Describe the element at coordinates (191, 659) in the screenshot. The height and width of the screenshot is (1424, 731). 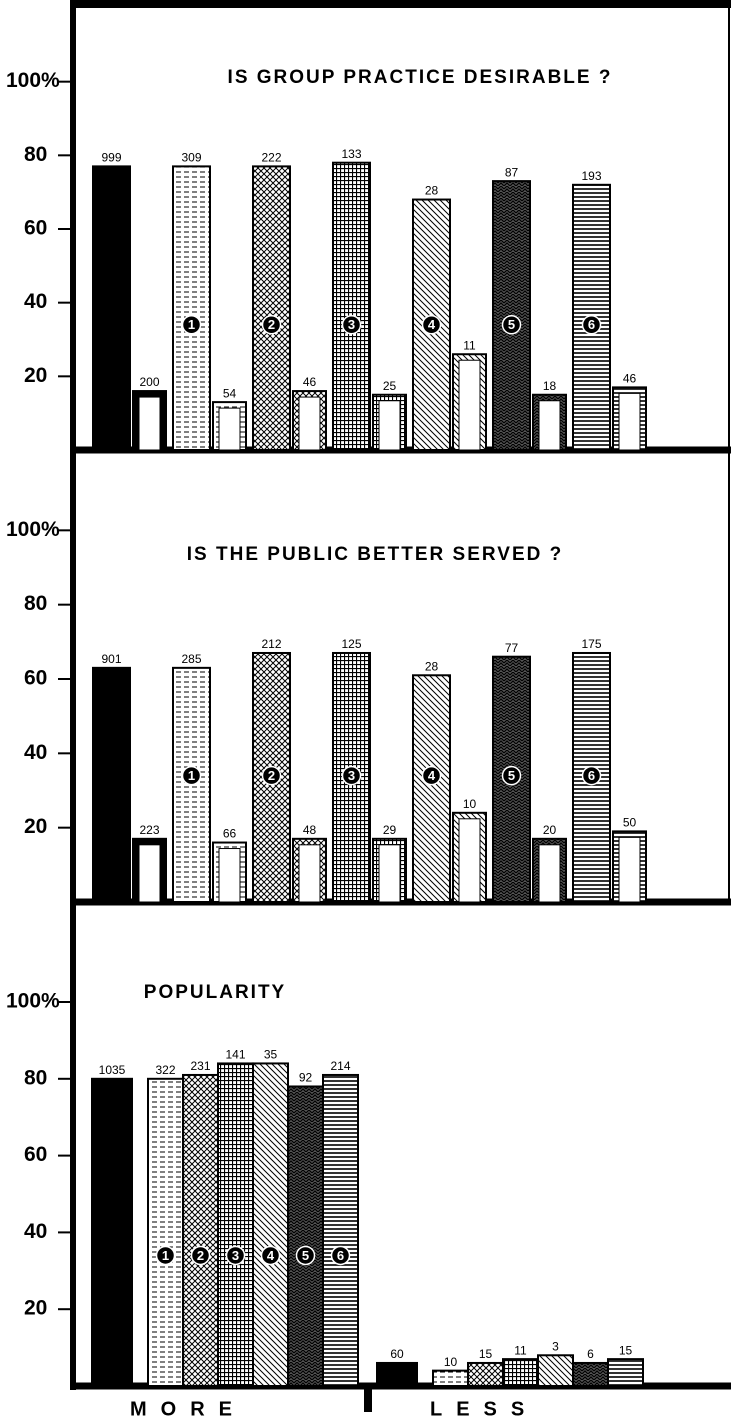
I see `count-label: 285` at that location.